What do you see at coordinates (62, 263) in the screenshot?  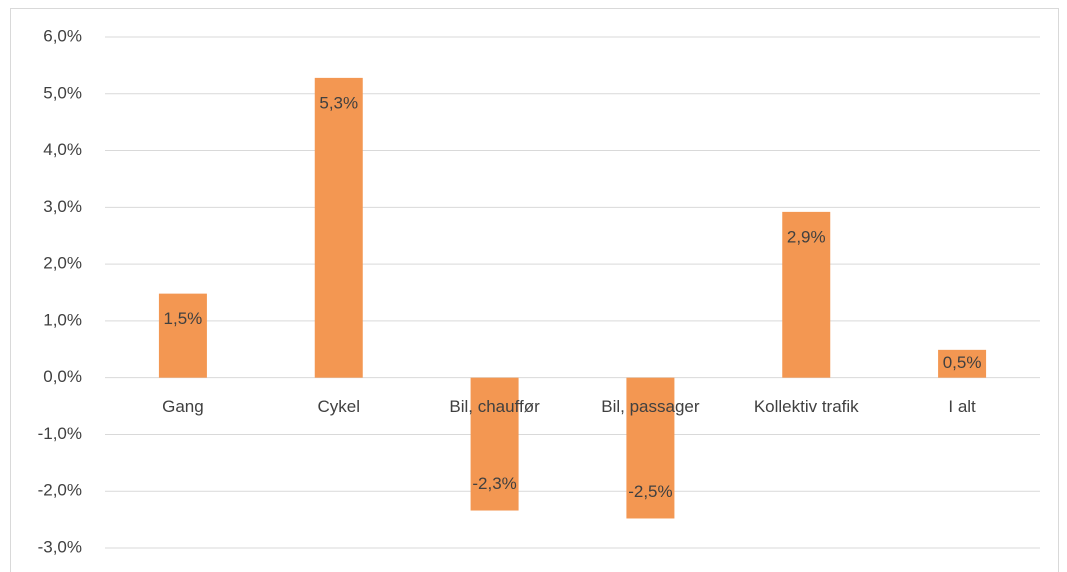 I see `y-tick-label: 2,0%` at bounding box center [62, 263].